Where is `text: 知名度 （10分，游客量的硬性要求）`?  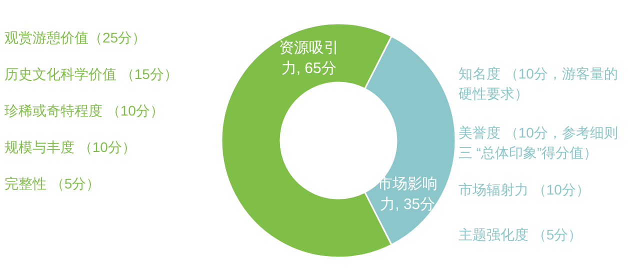
text: 知名度 （10分，游客量的硬性要求） is located at coordinates (538, 84).